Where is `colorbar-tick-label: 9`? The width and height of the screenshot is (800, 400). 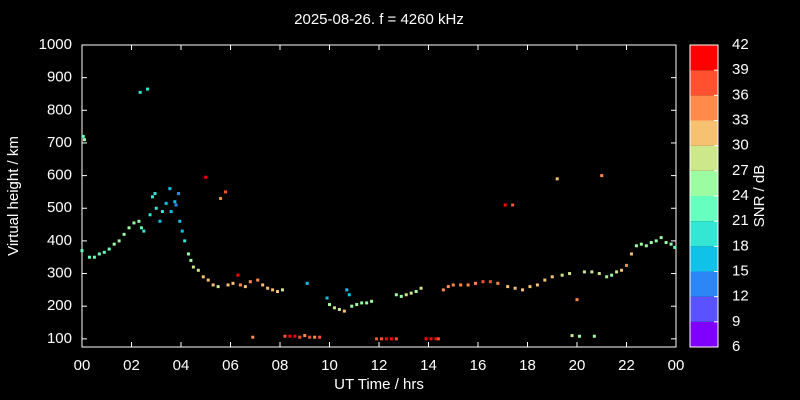
colorbar-tick-label: 9 is located at coordinates (736, 321).